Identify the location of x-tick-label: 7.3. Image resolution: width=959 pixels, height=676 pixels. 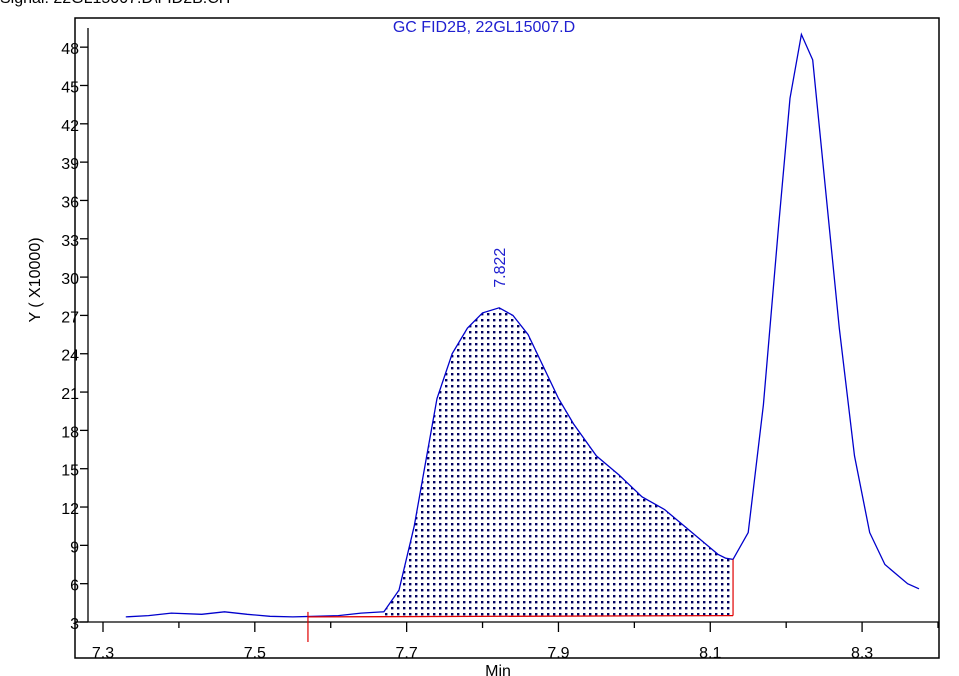
(103, 653).